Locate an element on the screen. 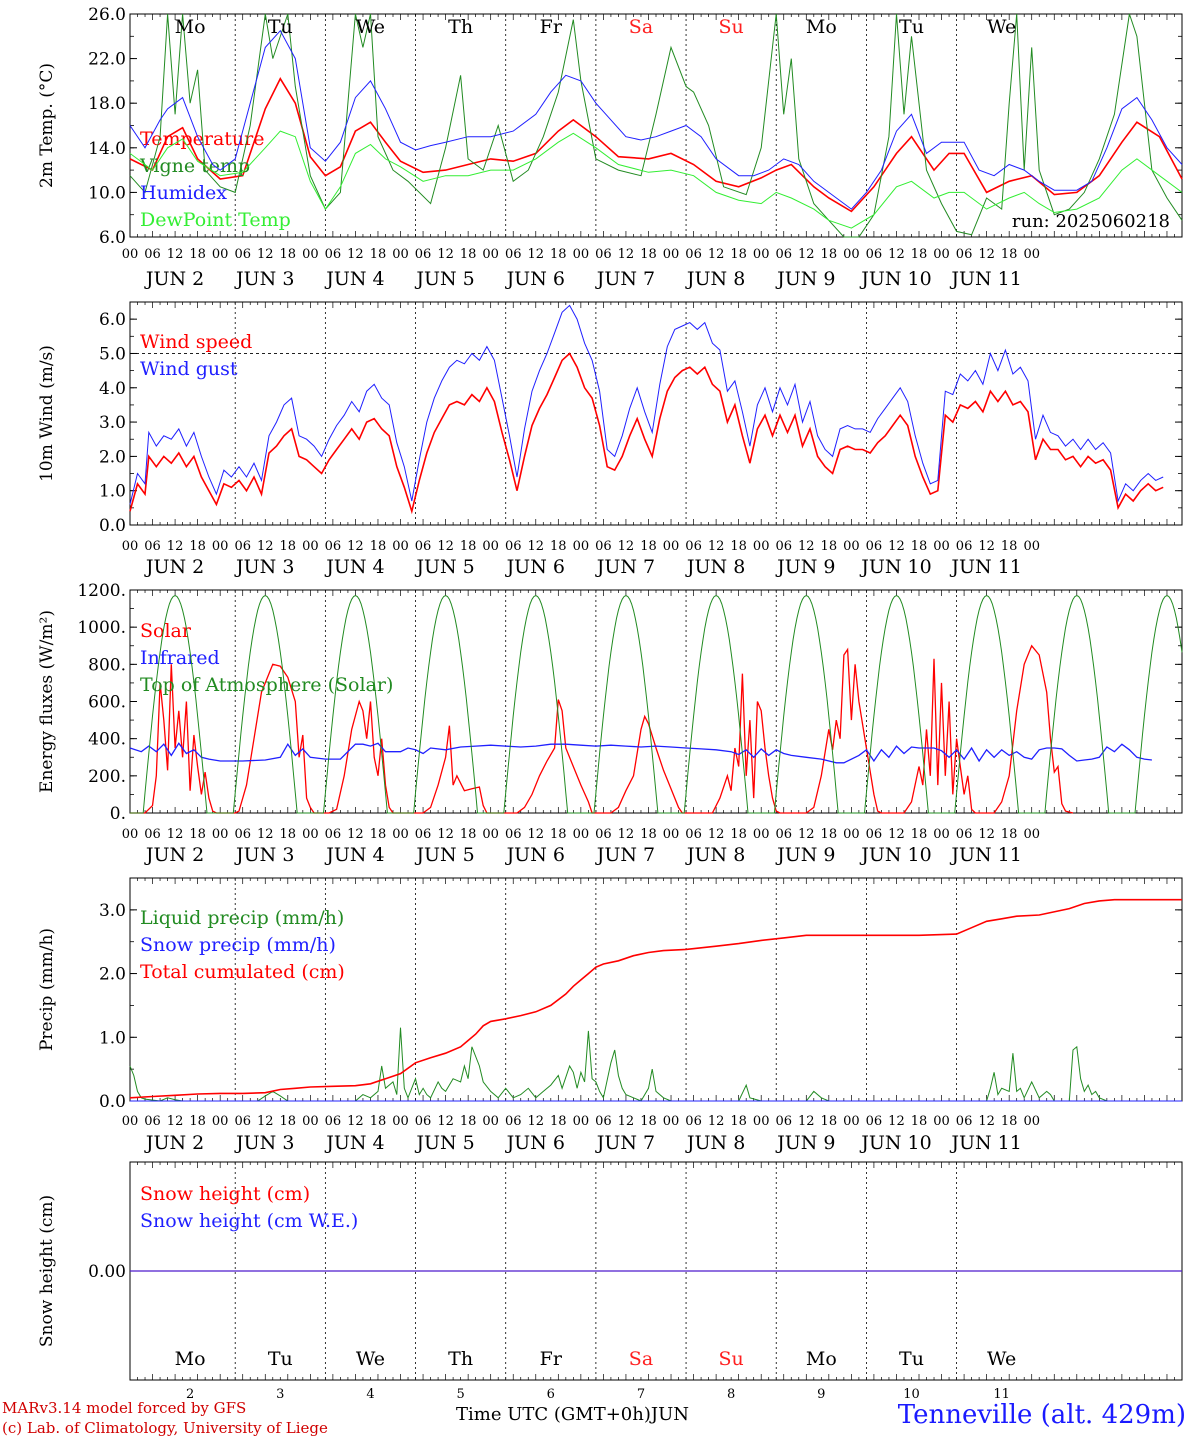  y-axis-label: 2m Temp. (°C) is located at coordinates (47, 125).